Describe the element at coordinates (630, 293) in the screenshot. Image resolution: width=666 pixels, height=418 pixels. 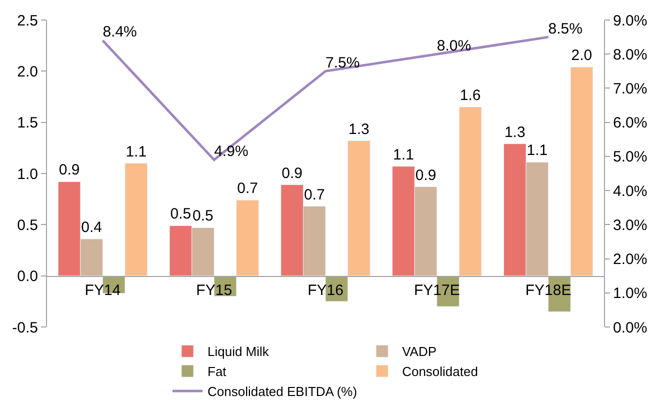
I see `y2-tick-label: 1.0%` at that location.